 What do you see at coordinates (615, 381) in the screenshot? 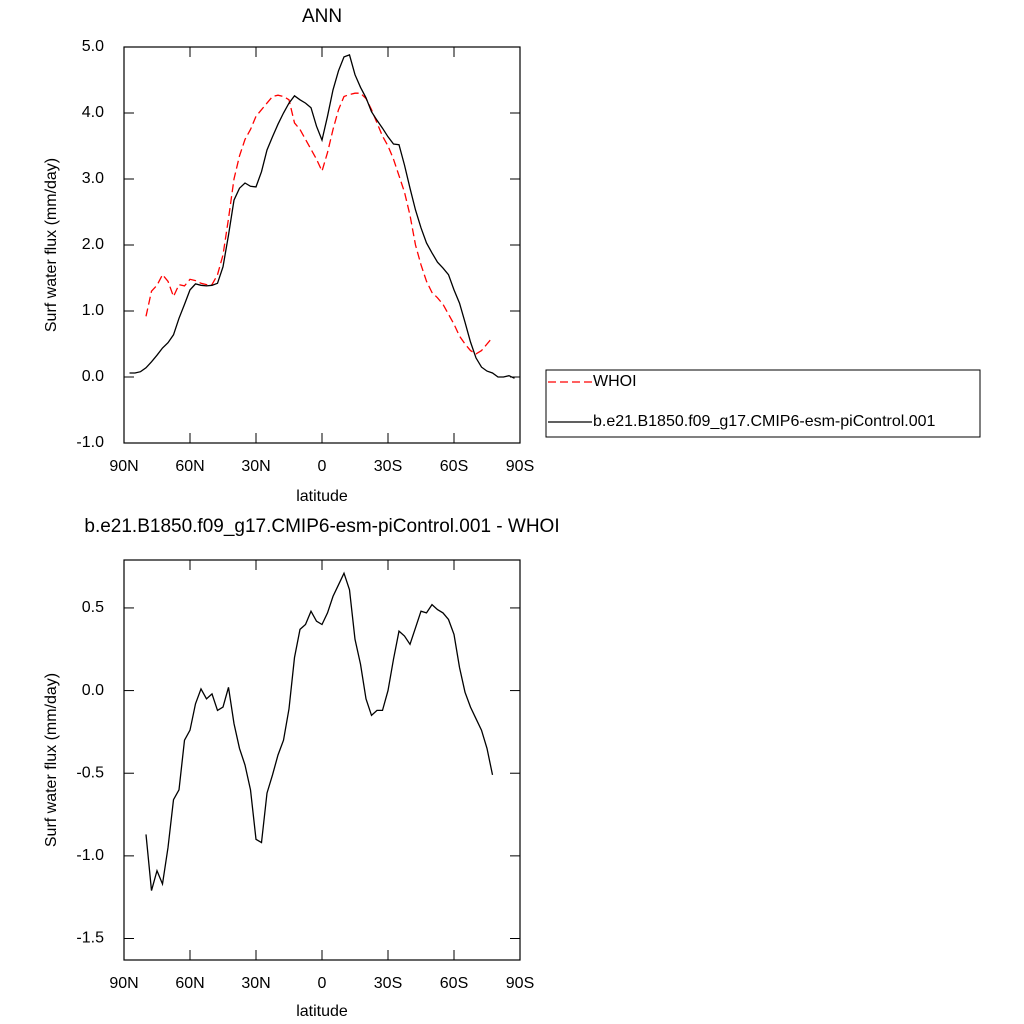
I see `legend-label: WHOI` at bounding box center [615, 381].